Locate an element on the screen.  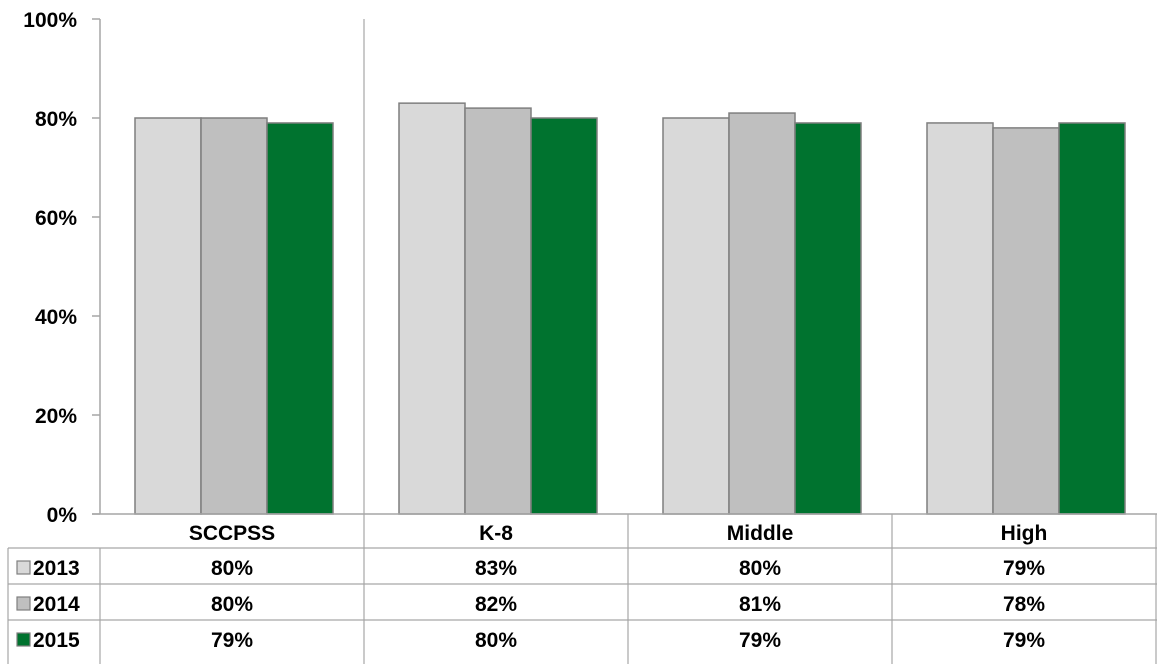
category-label: SCCPSS is located at coordinates (232, 533).